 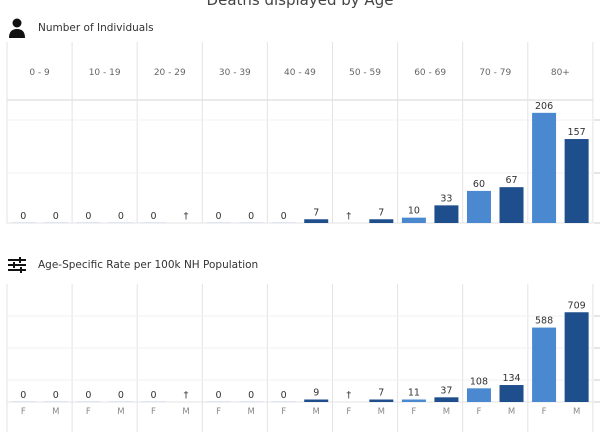 I want to click on person-icon, so click(x=17, y=28).